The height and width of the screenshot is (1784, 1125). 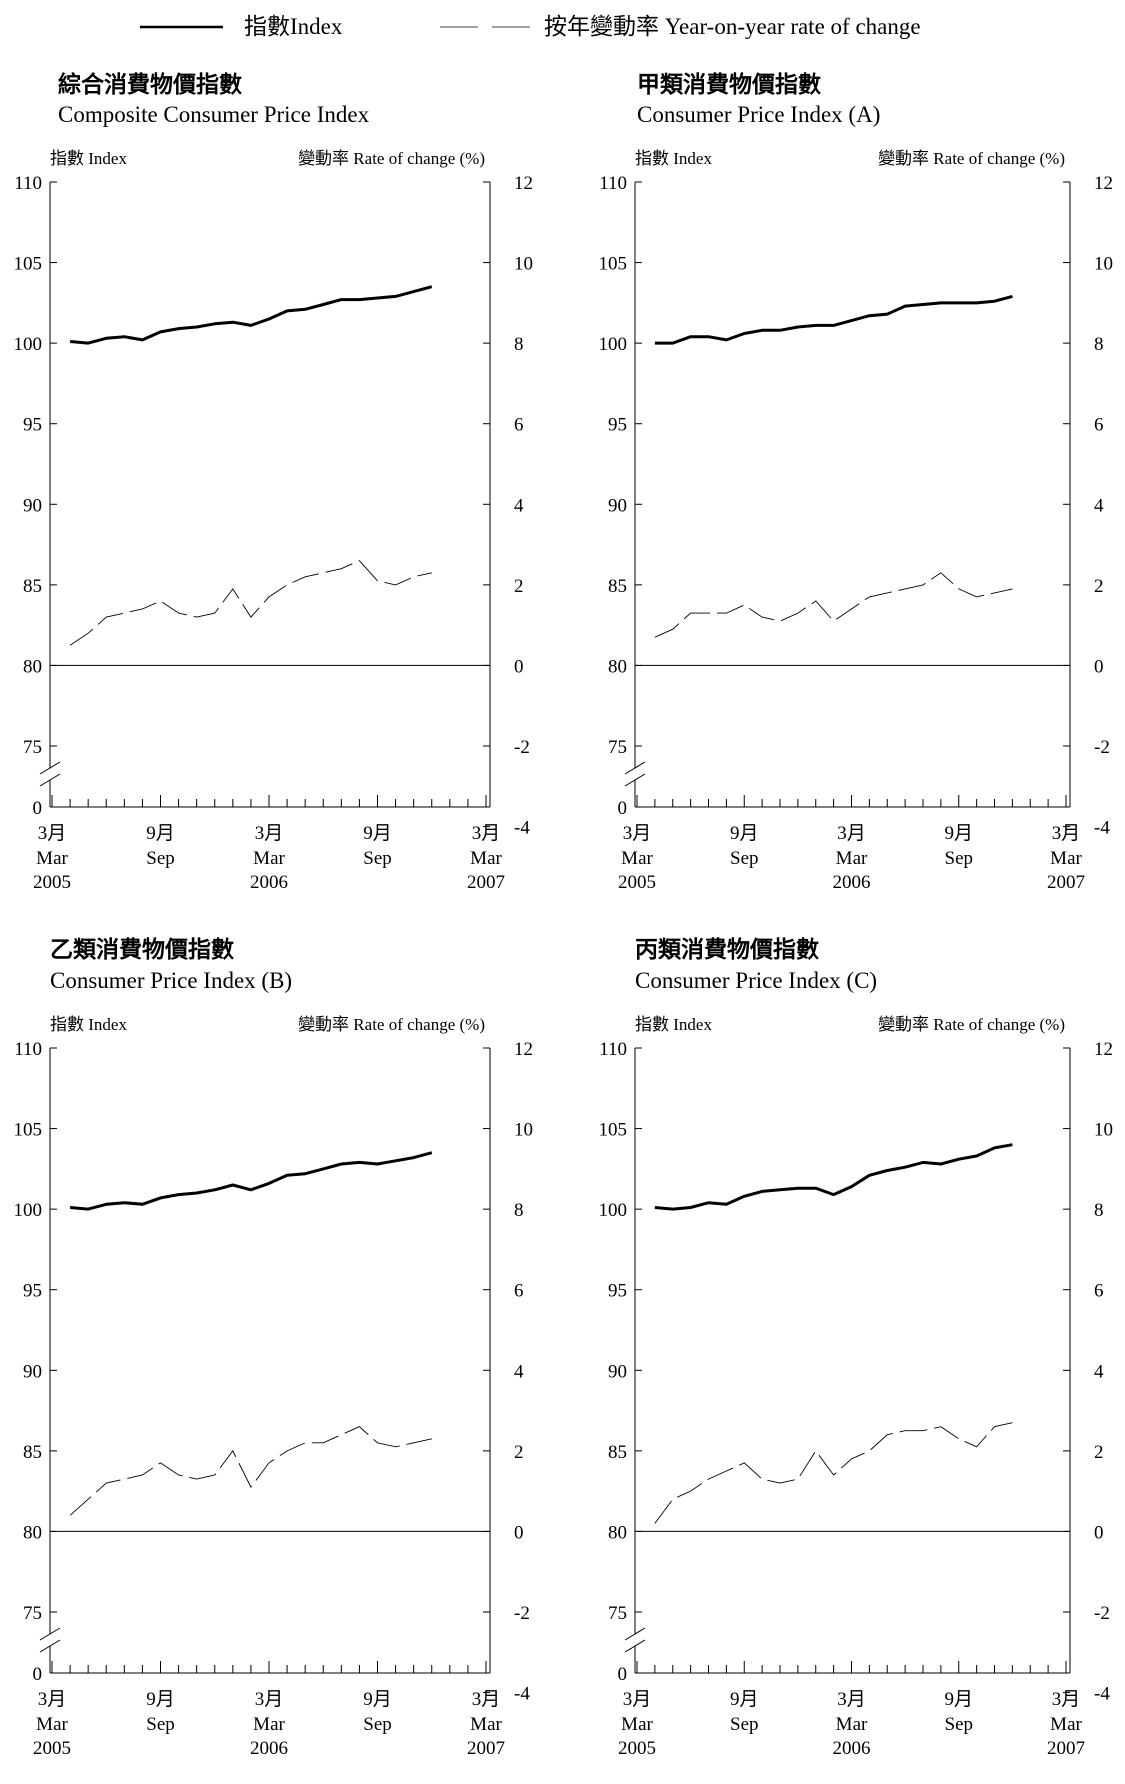 What do you see at coordinates (214, 114) in the screenshot?
I see `chart-subtitle: Composite Consumer Price Index` at bounding box center [214, 114].